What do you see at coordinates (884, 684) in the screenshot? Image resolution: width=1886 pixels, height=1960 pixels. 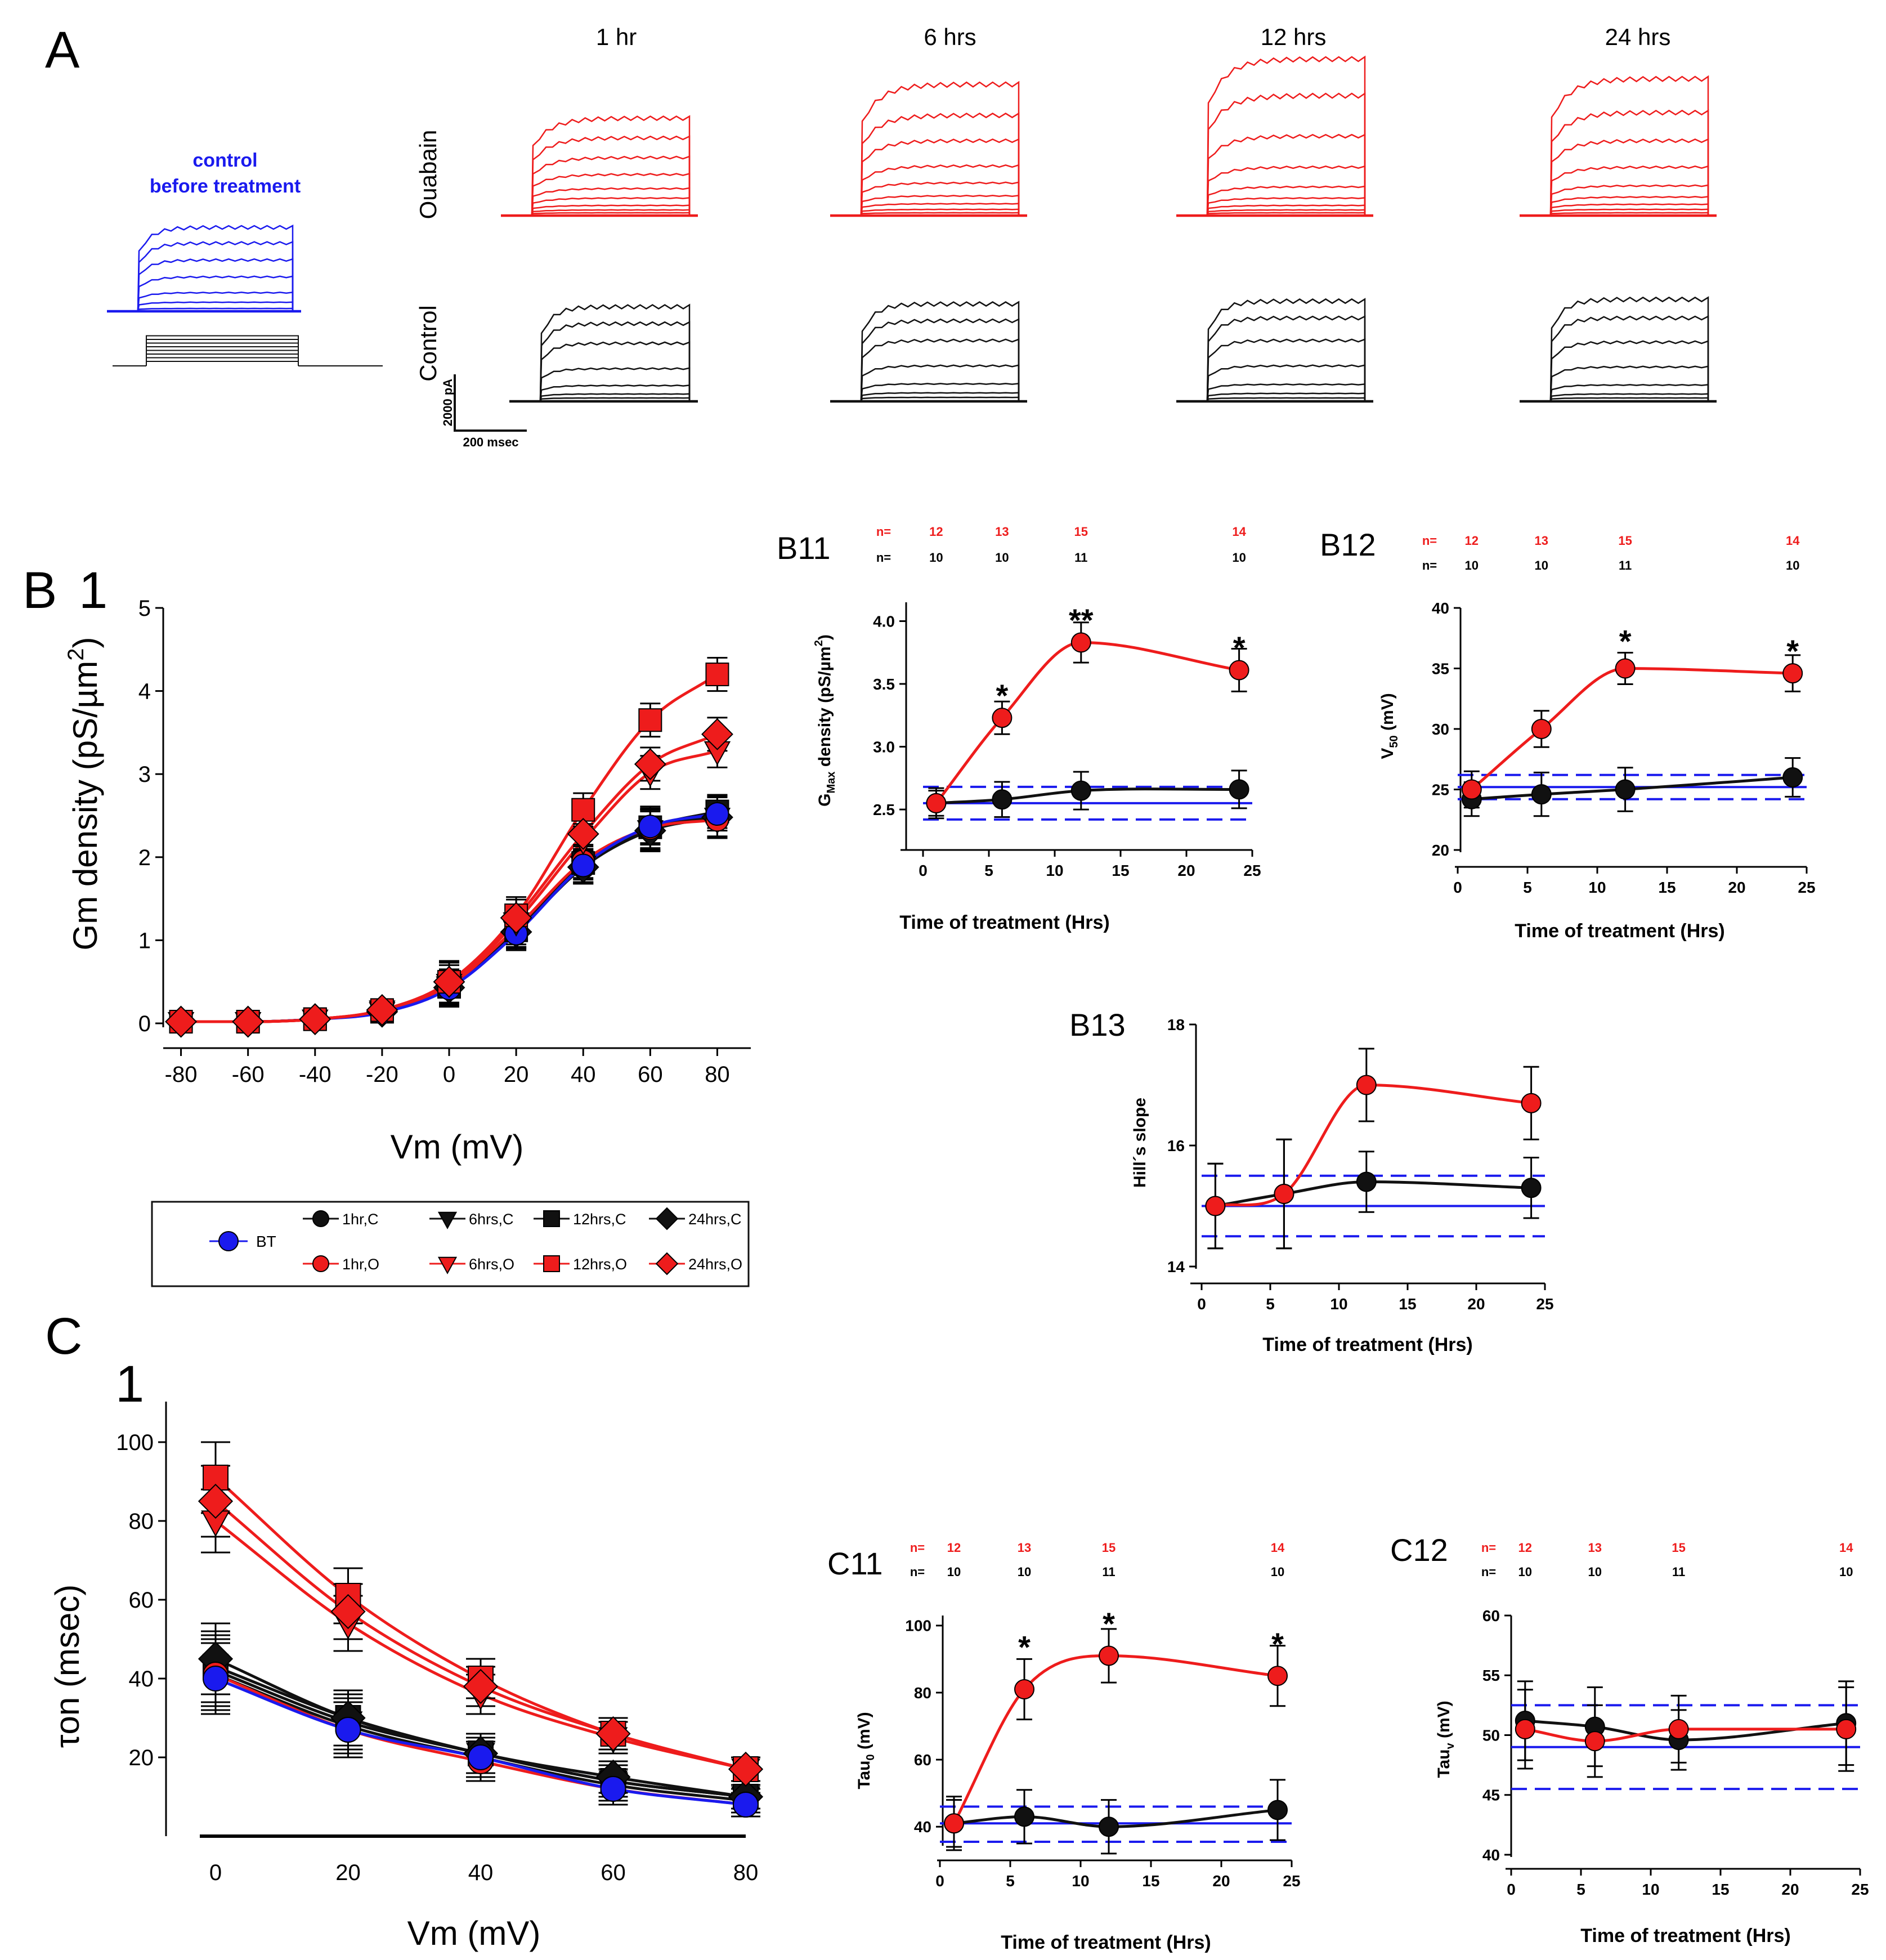 I see `b11-y-tick-label: 3.5` at bounding box center [884, 684].